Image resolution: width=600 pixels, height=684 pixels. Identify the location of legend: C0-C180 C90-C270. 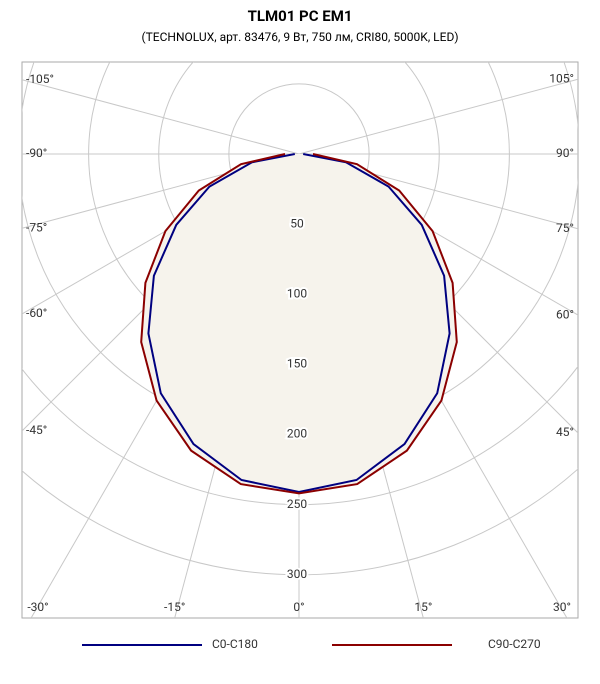
(311, 644).